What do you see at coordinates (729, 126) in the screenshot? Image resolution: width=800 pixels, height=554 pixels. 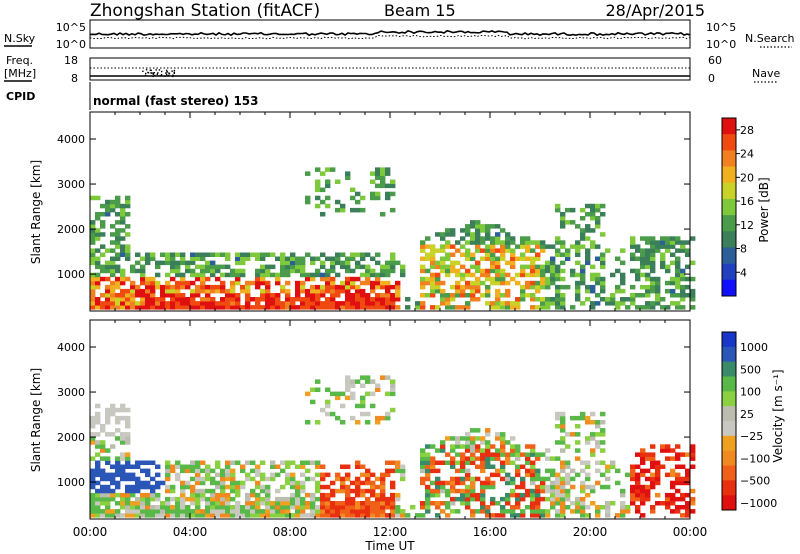 I see `colorbar-swatch` at bounding box center [729, 126].